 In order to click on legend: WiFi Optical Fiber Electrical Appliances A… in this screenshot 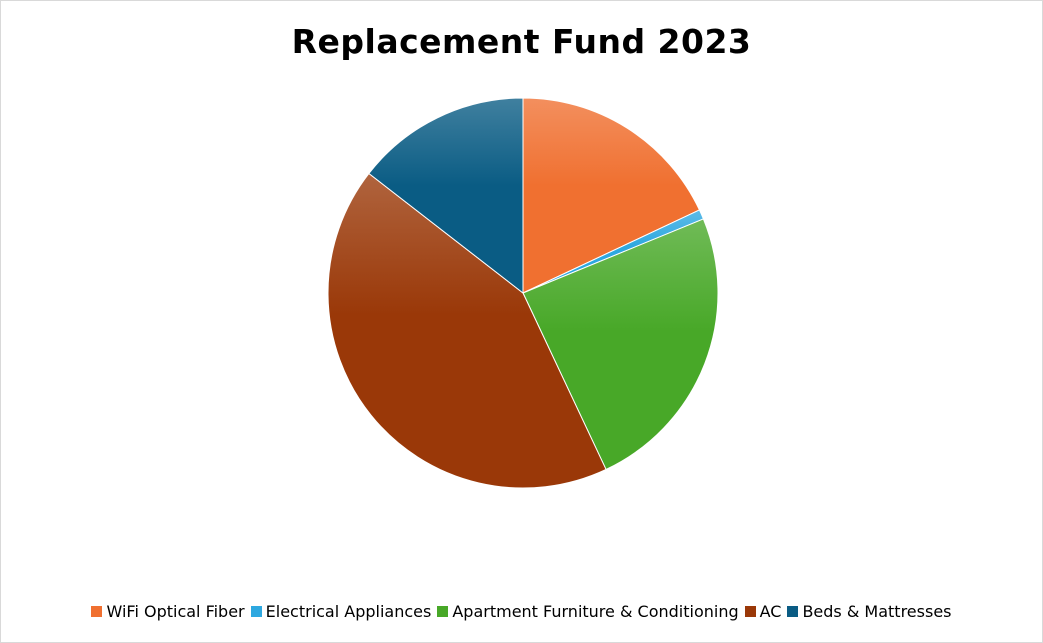, I will do `click(521, 611)`.